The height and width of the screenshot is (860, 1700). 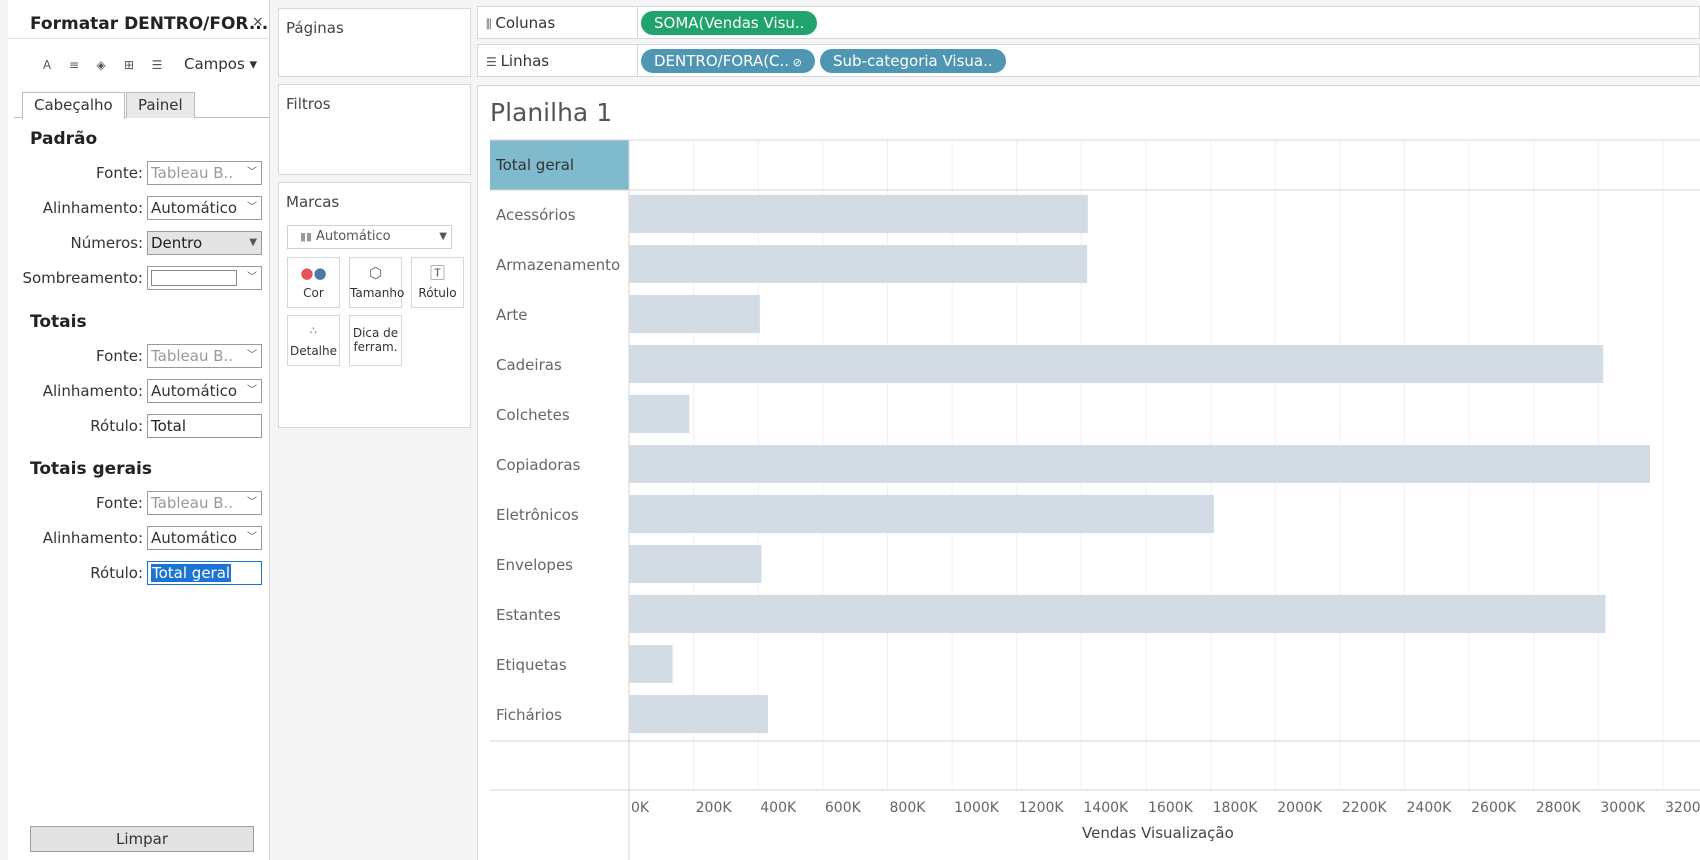 I want to click on rows-shelf-label: ☰ Linhas, so click(x=517, y=61).